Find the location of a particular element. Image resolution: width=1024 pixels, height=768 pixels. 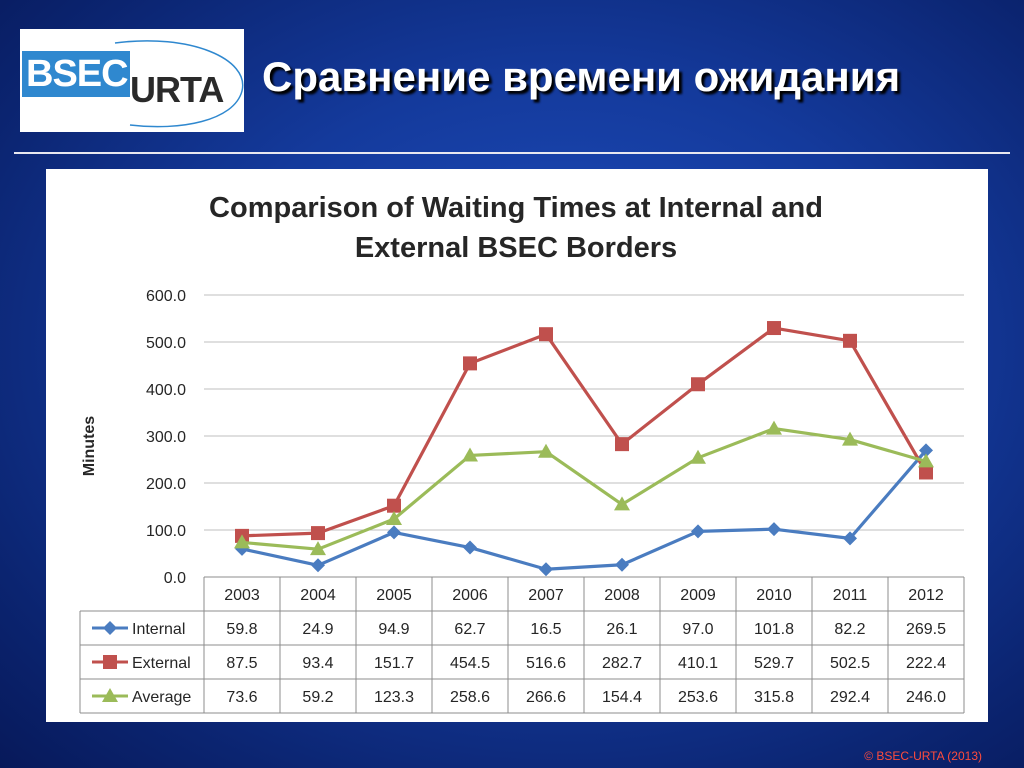

legend-label-external: External is located at coordinates (161, 663).